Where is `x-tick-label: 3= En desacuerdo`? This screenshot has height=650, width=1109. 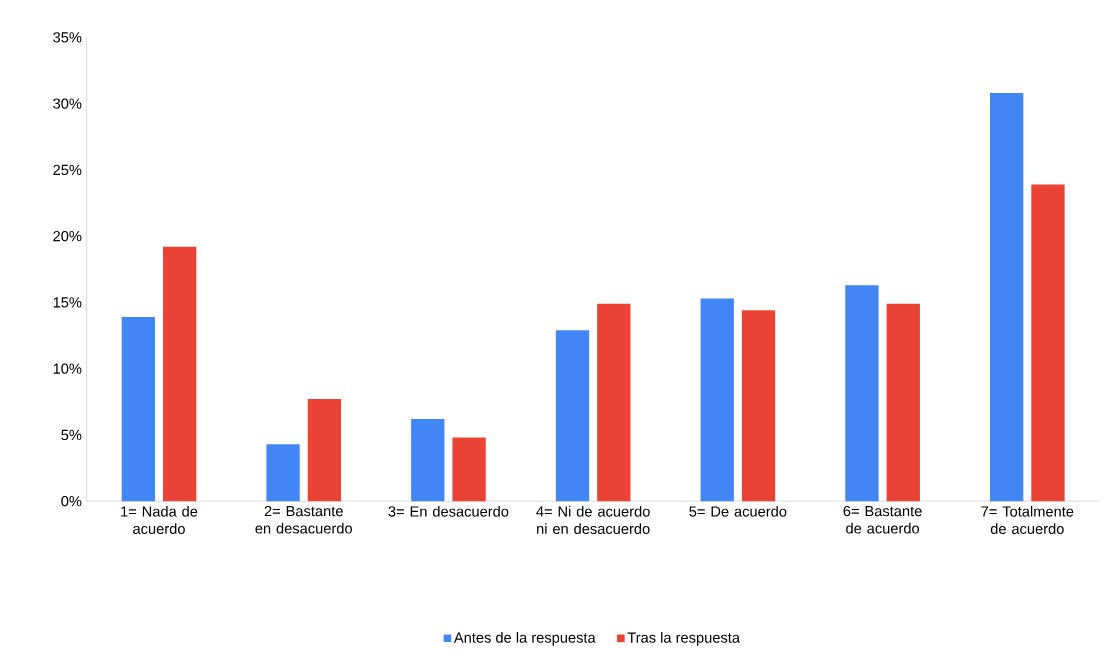
x-tick-label: 3= En desacuerdo is located at coordinates (448, 511).